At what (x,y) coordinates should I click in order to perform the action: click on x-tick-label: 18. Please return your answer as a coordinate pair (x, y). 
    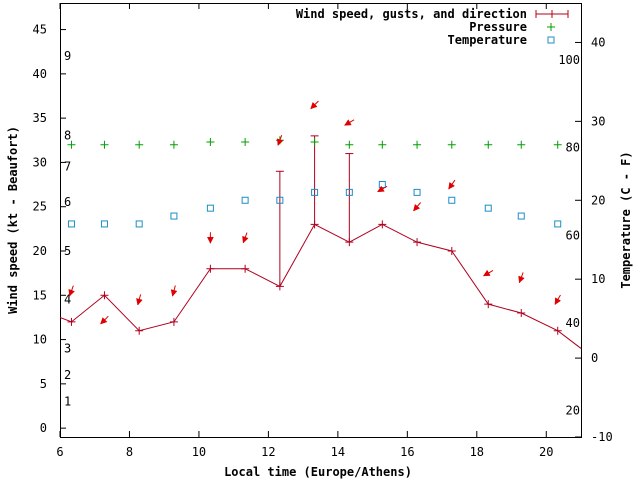
    Looking at the image, I should click on (477, 452).